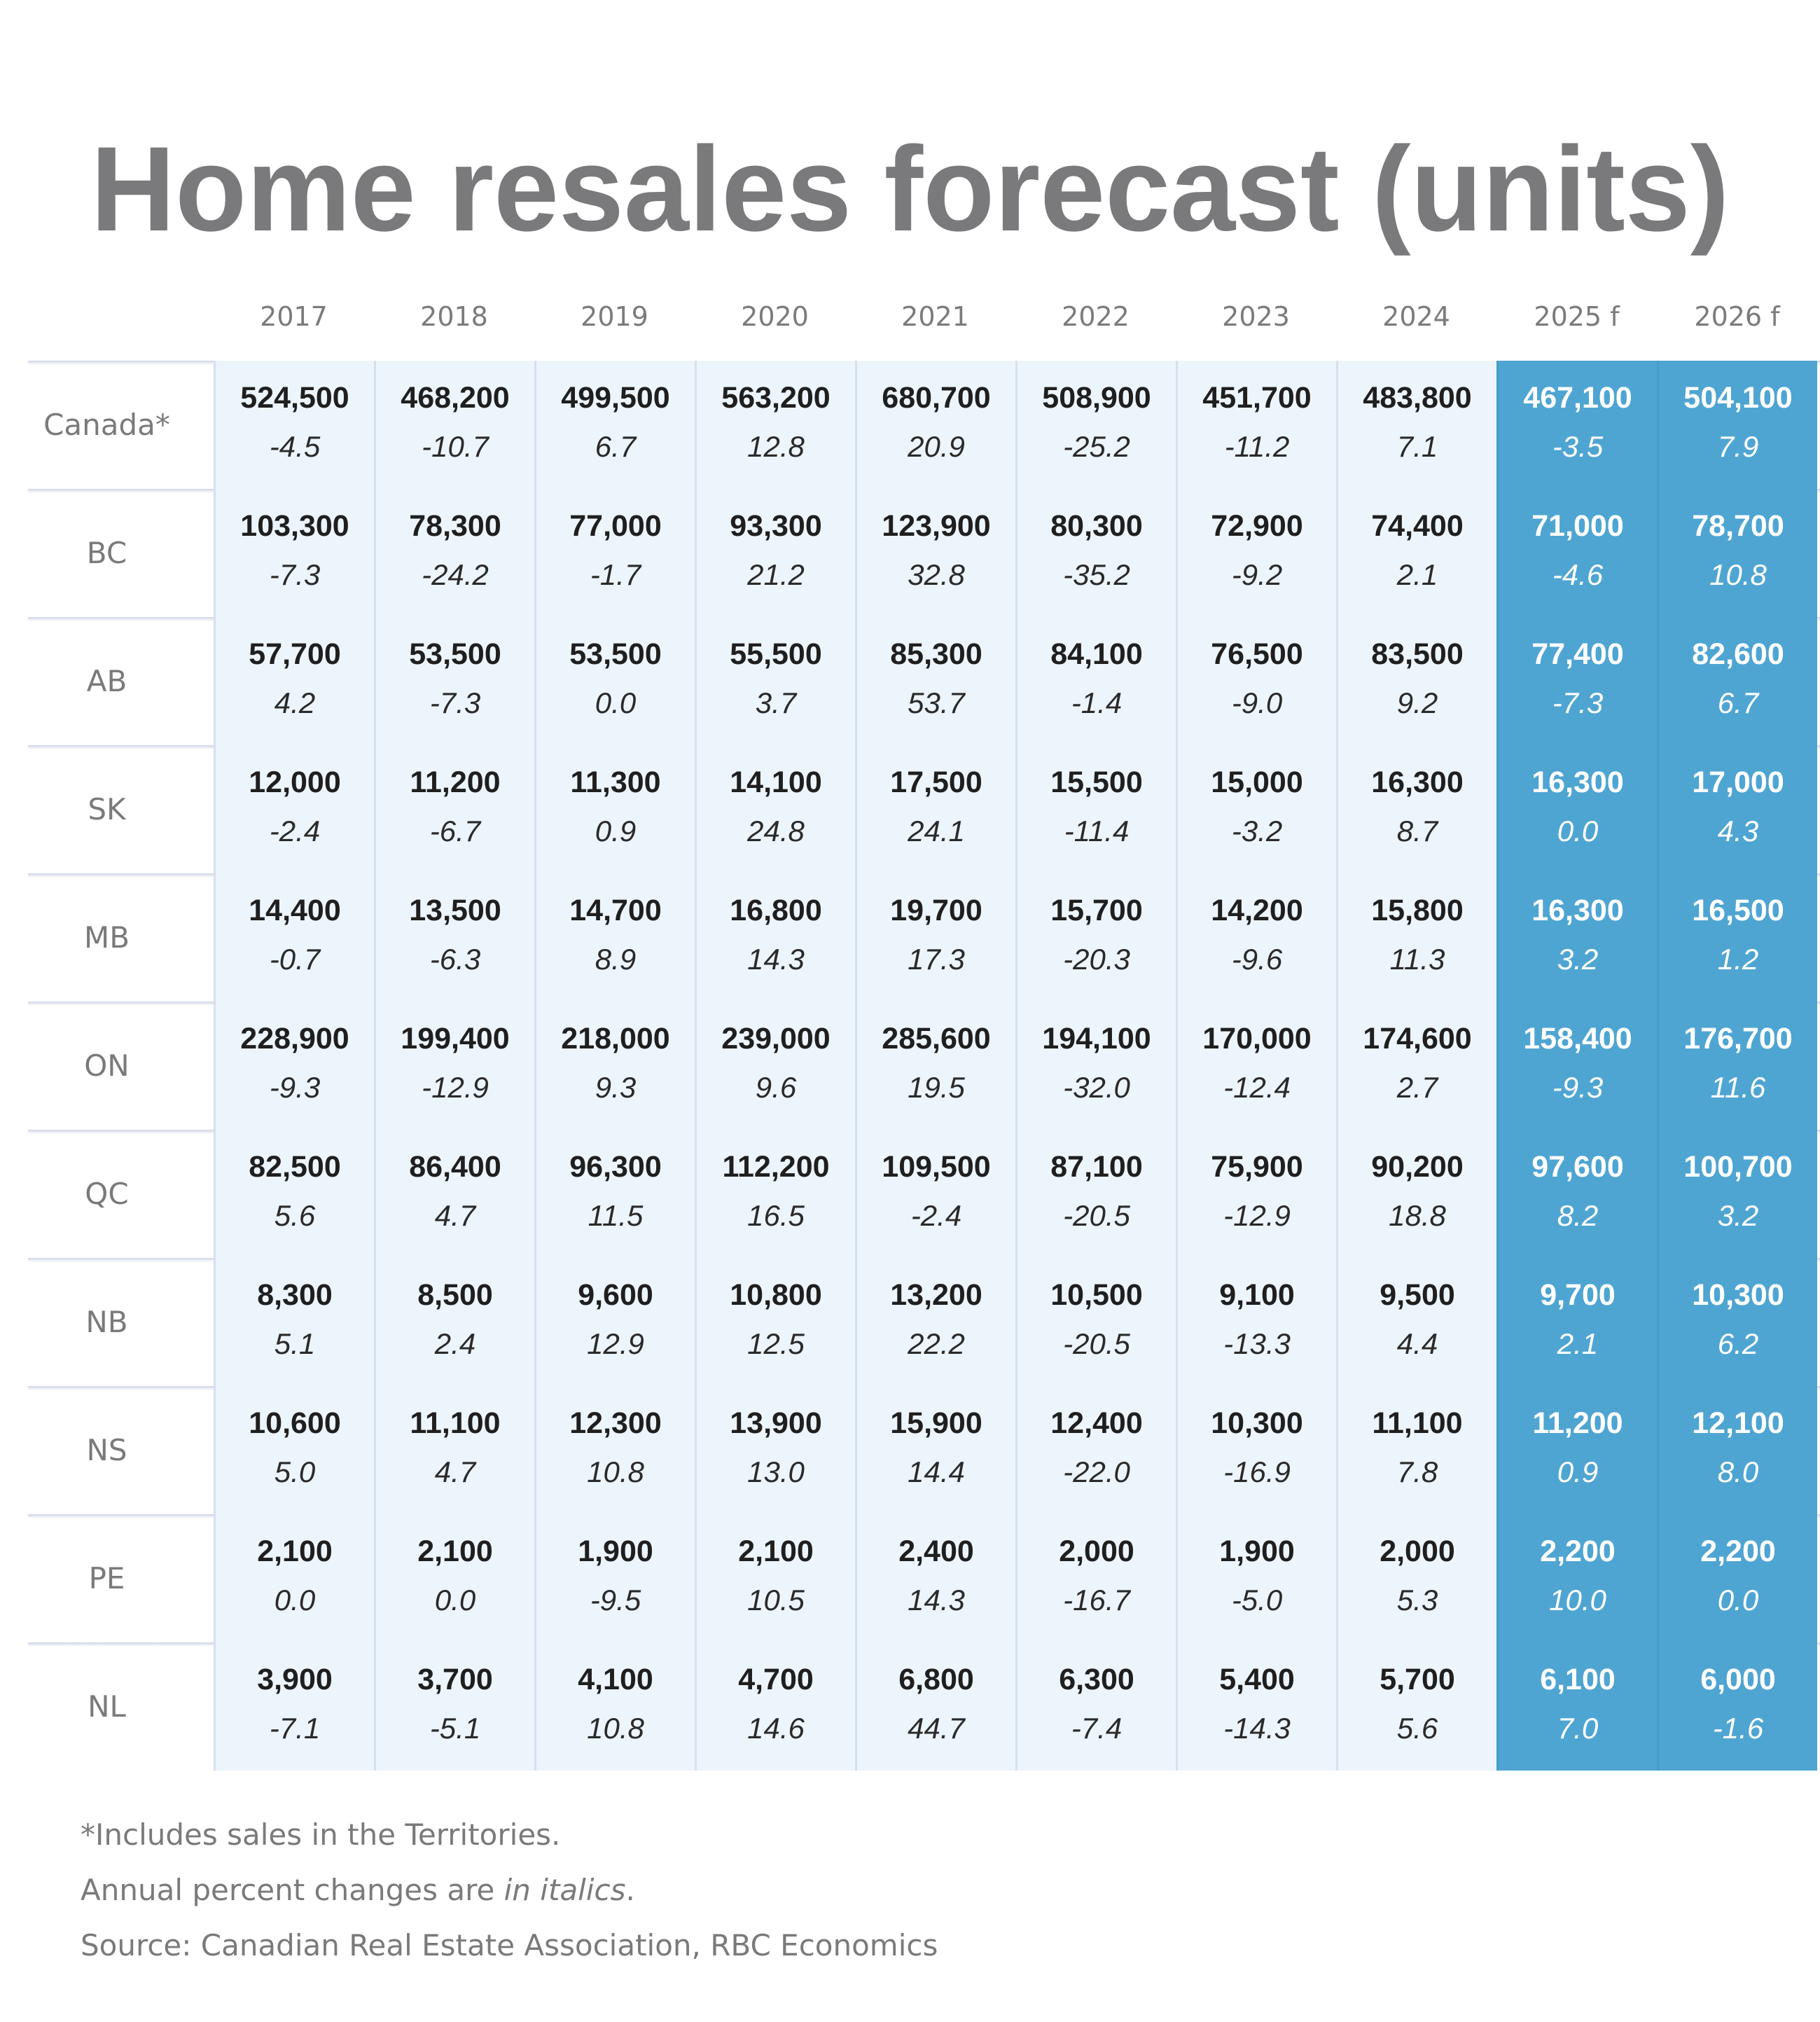 Image resolution: width=1820 pixels, height=2022 pixels. What do you see at coordinates (1738, 910) in the screenshot?
I see `units-value: 16,500` at bounding box center [1738, 910].